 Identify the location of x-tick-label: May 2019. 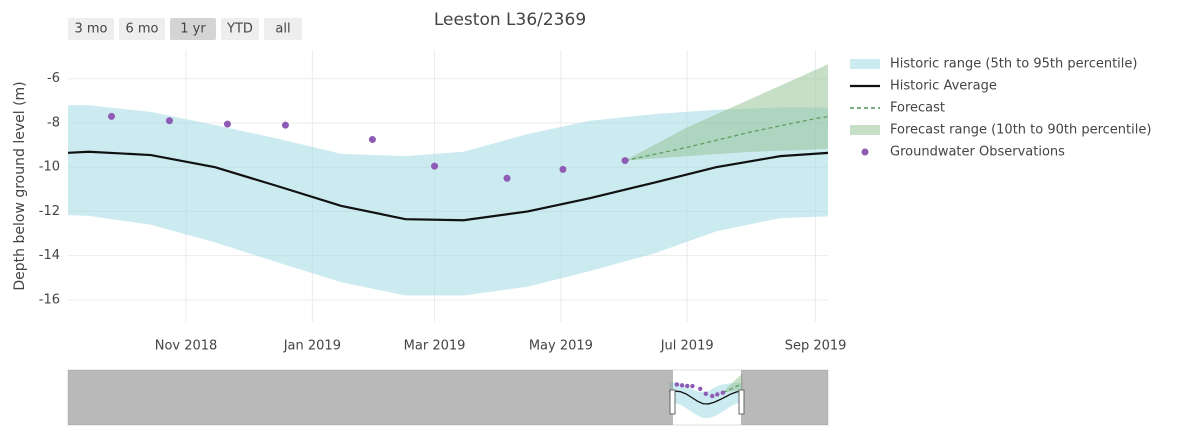
(561, 346).